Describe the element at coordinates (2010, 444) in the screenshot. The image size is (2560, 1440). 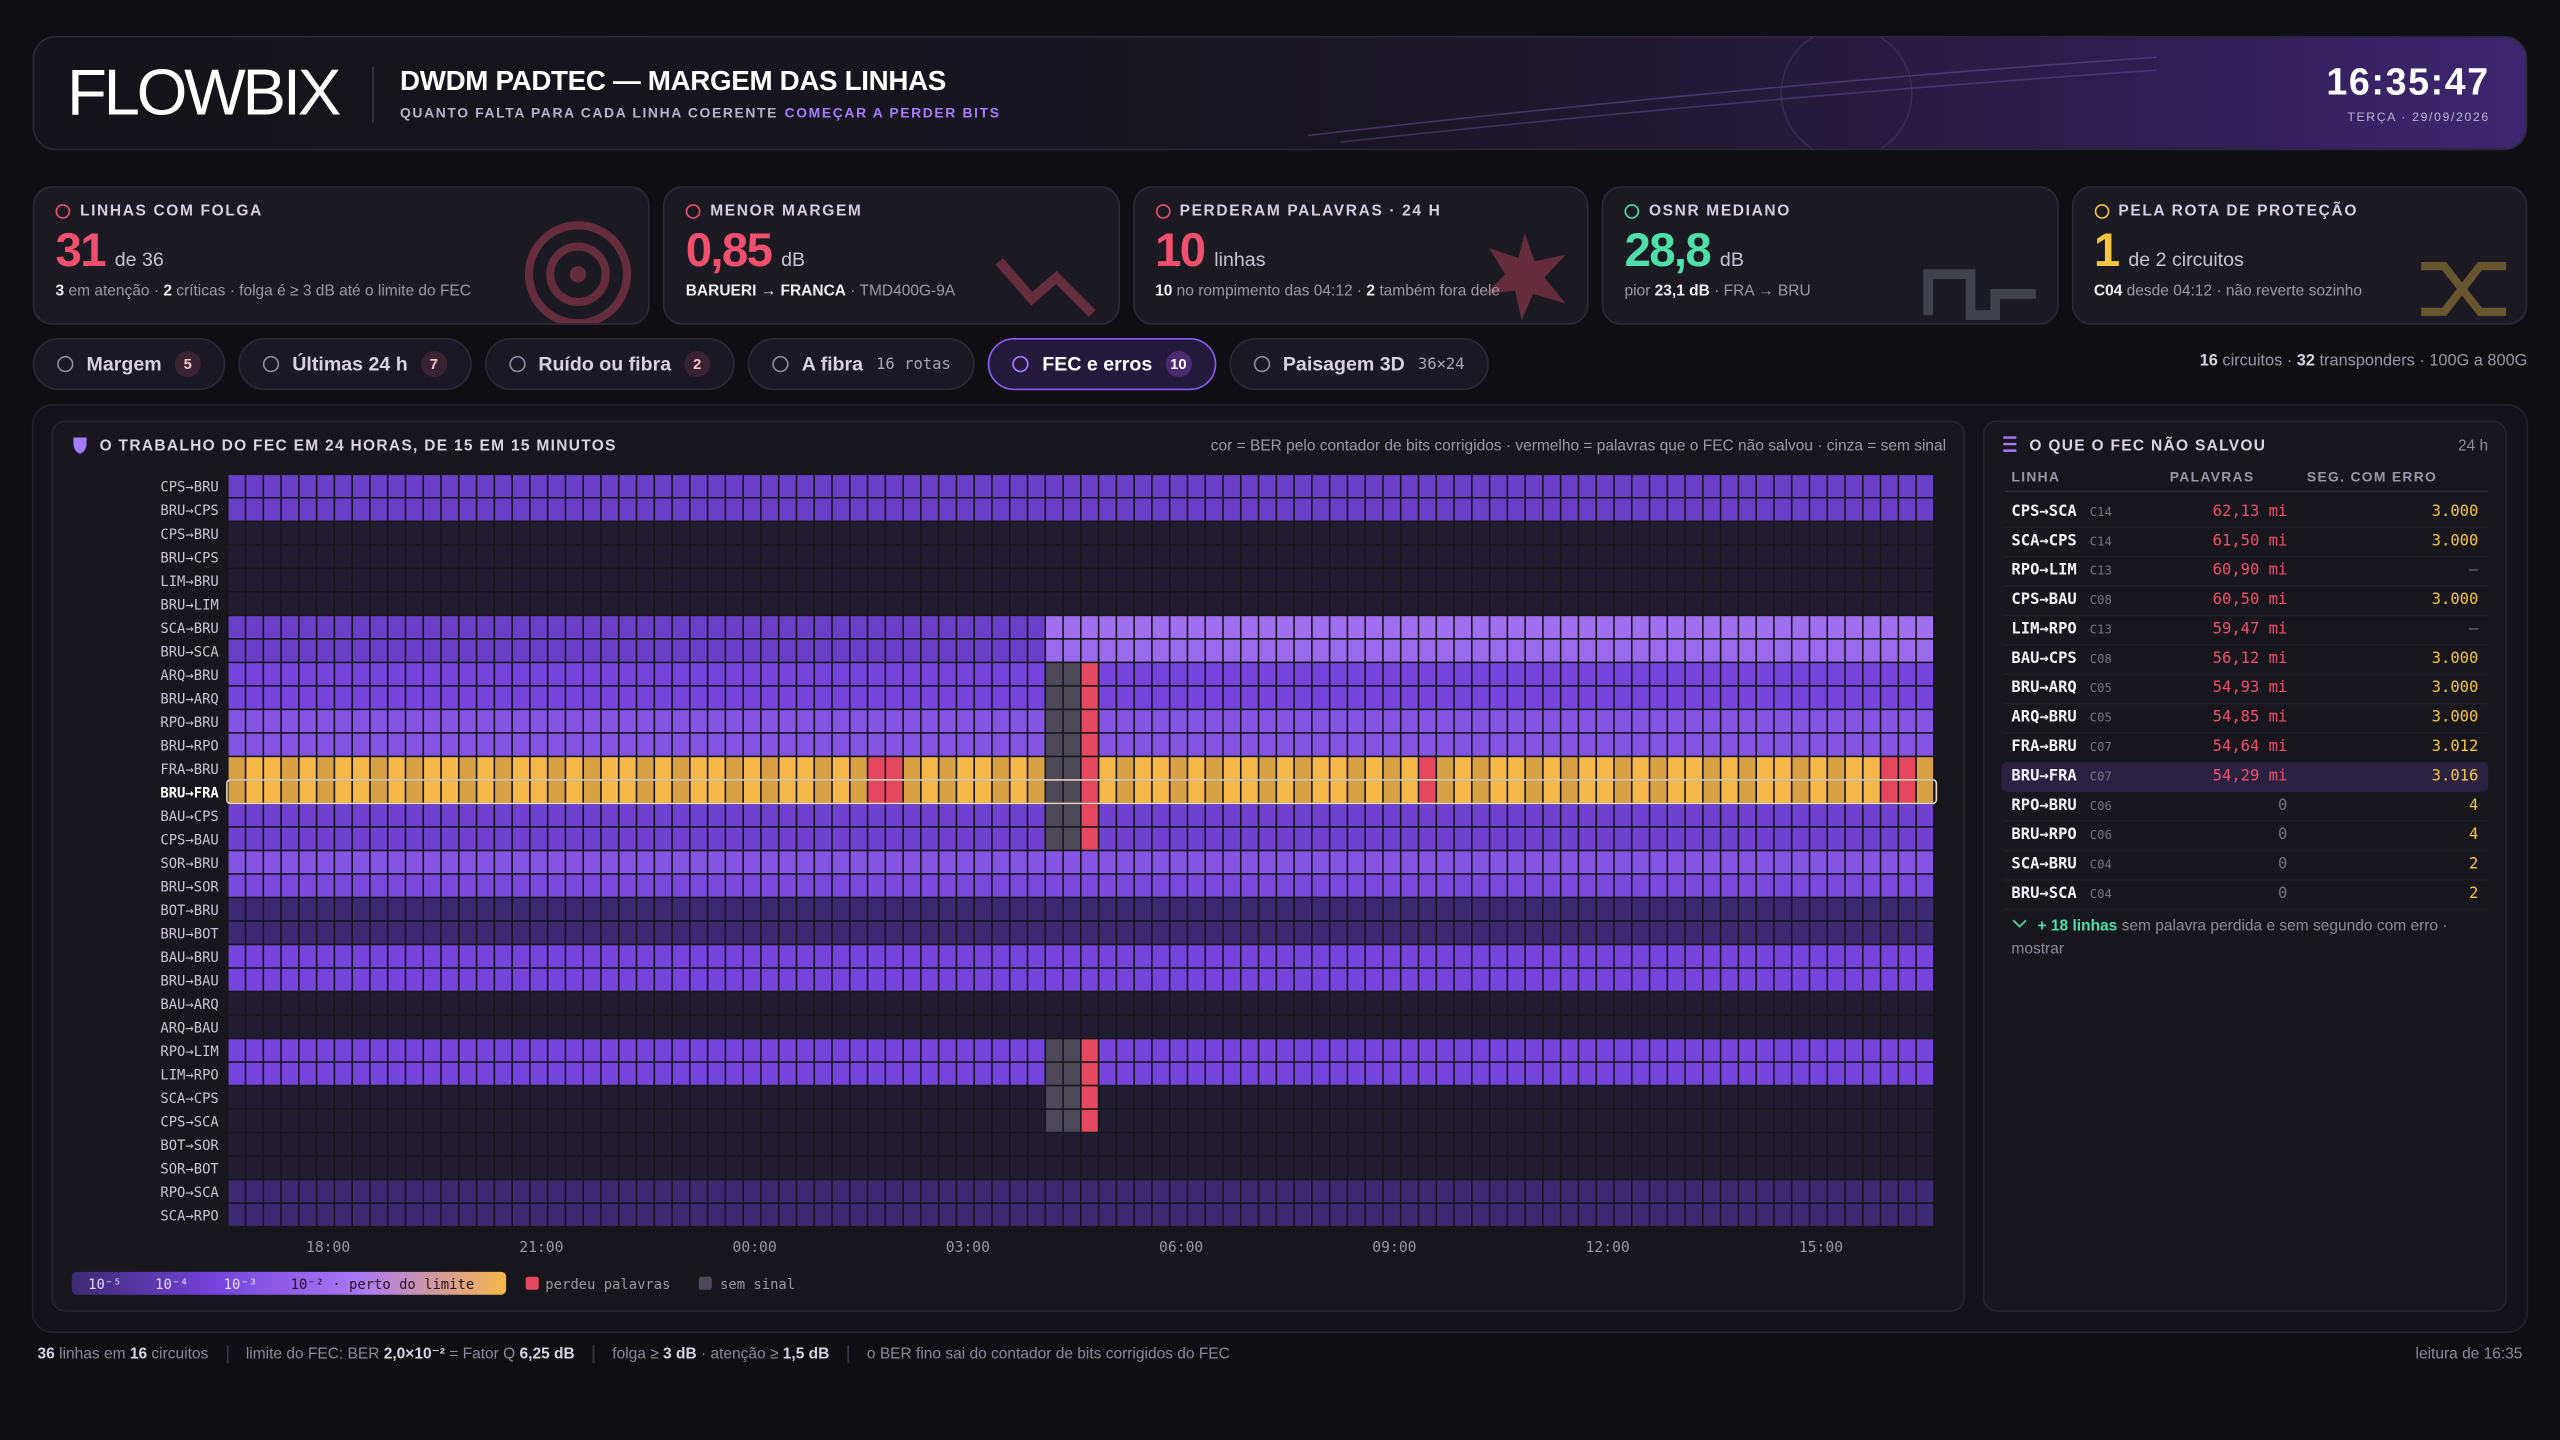
I see `list-icon` at that location.